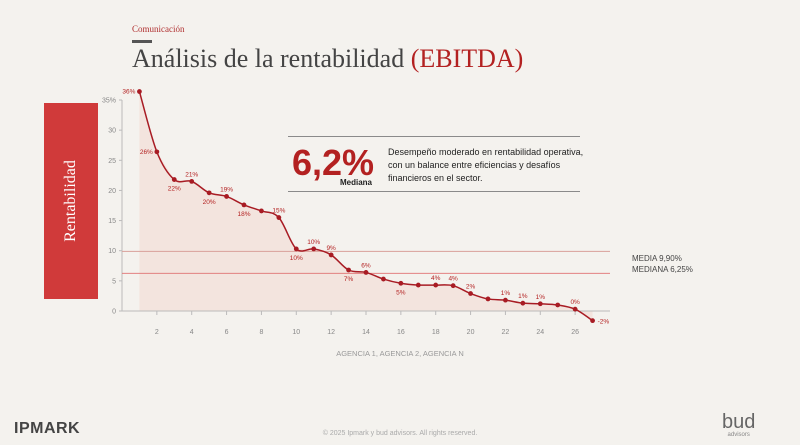 This screenshot has height=445, width=800. I want to click on section-label: Comunicación, so click(158, 29).